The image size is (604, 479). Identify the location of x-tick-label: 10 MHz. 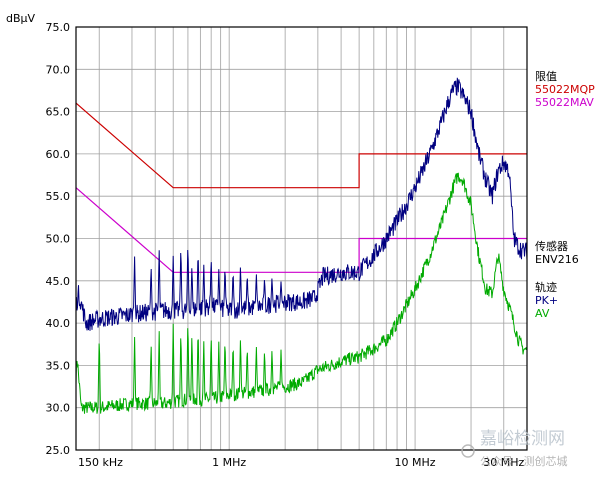
(415, 462).